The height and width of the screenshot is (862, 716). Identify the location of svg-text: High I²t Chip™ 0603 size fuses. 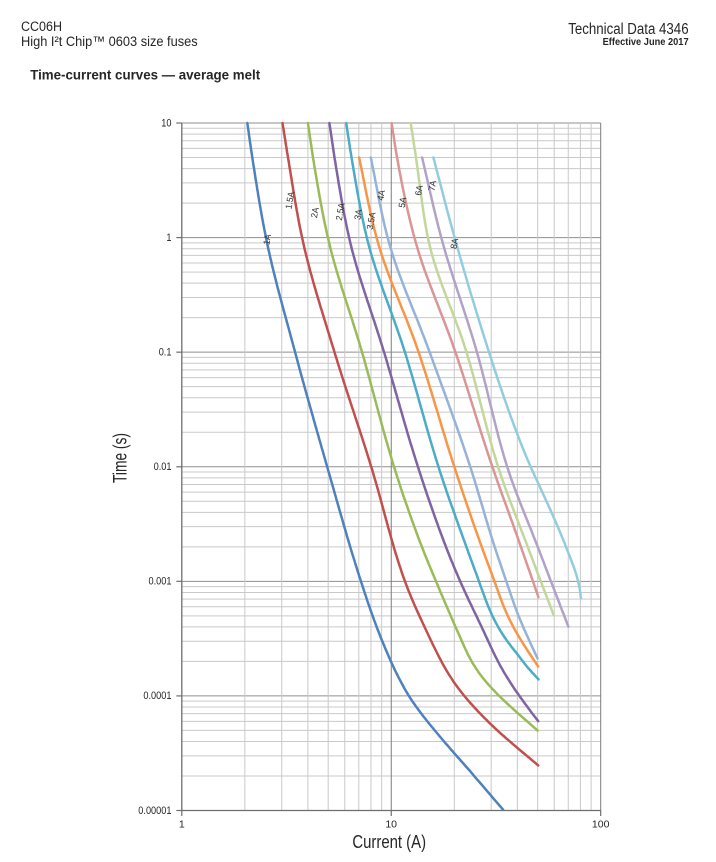
(109, 41).